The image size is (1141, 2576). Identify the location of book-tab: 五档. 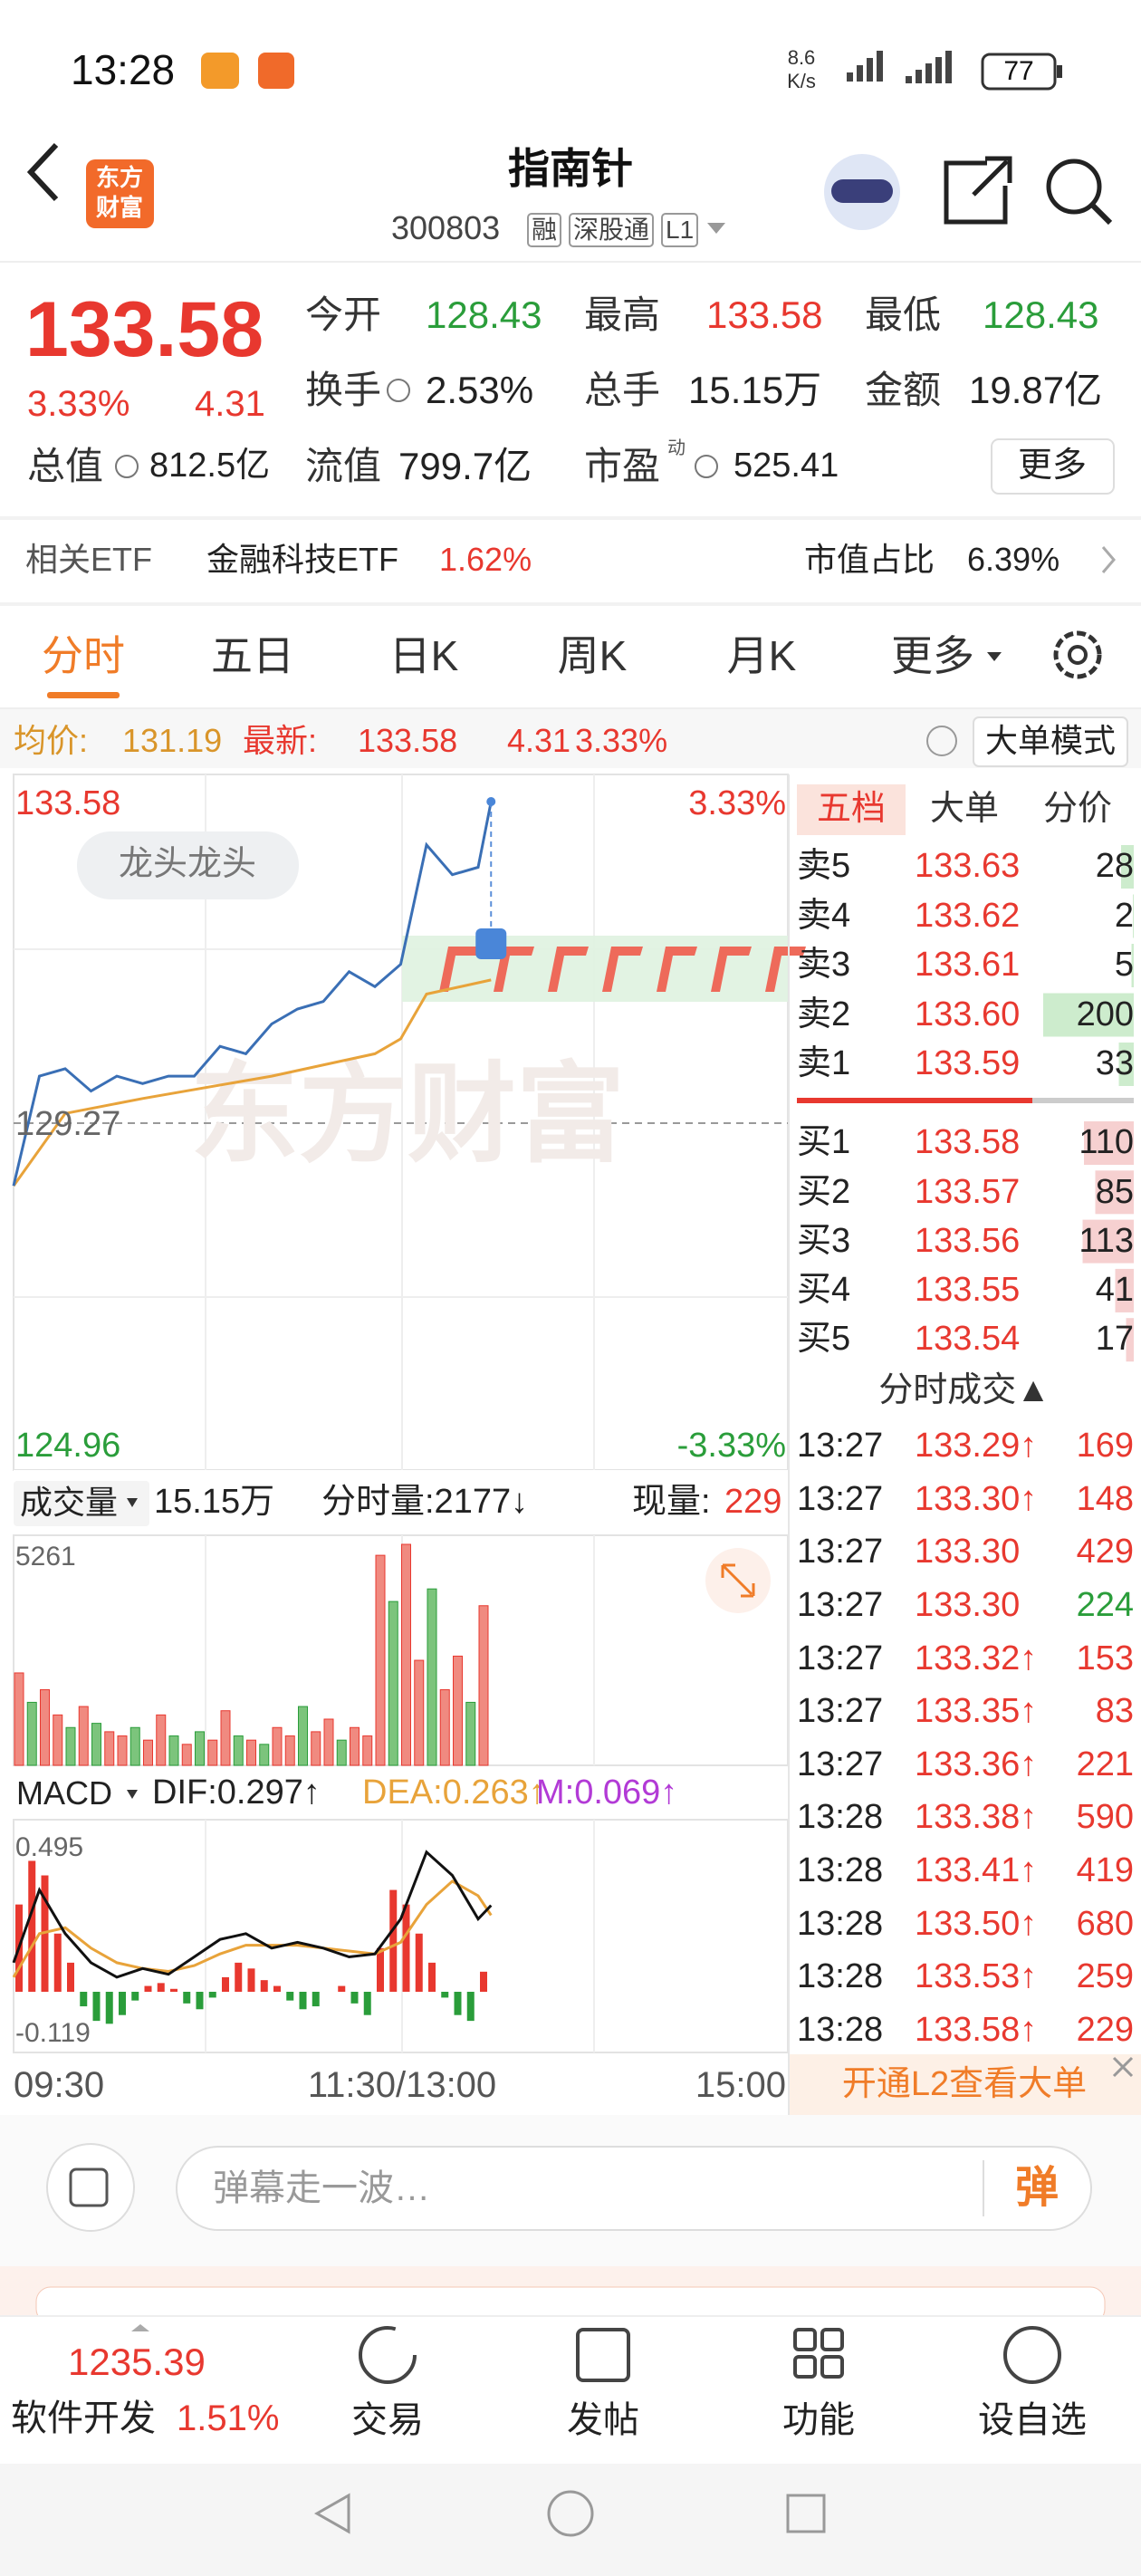
(852, 809).